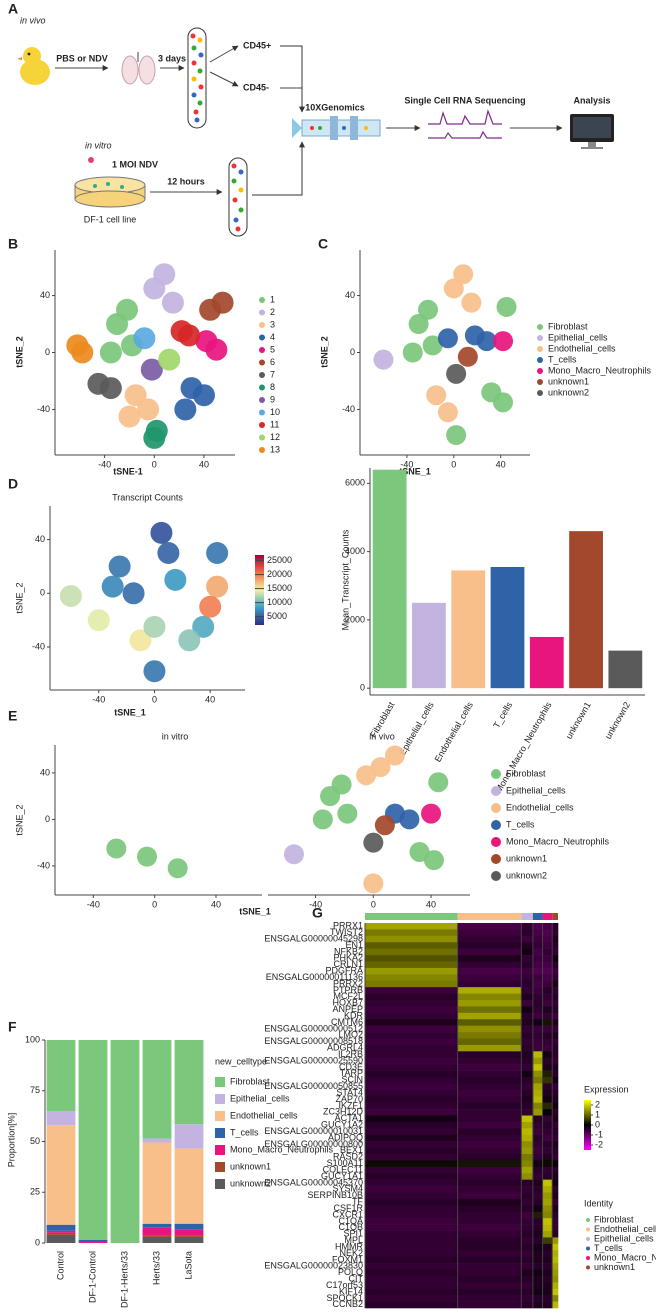 The image size is (656, 1313). What do you see at coordinates (110, 192) in the screenshot?
I see `dish-icon` at bounding box center [110, 192].